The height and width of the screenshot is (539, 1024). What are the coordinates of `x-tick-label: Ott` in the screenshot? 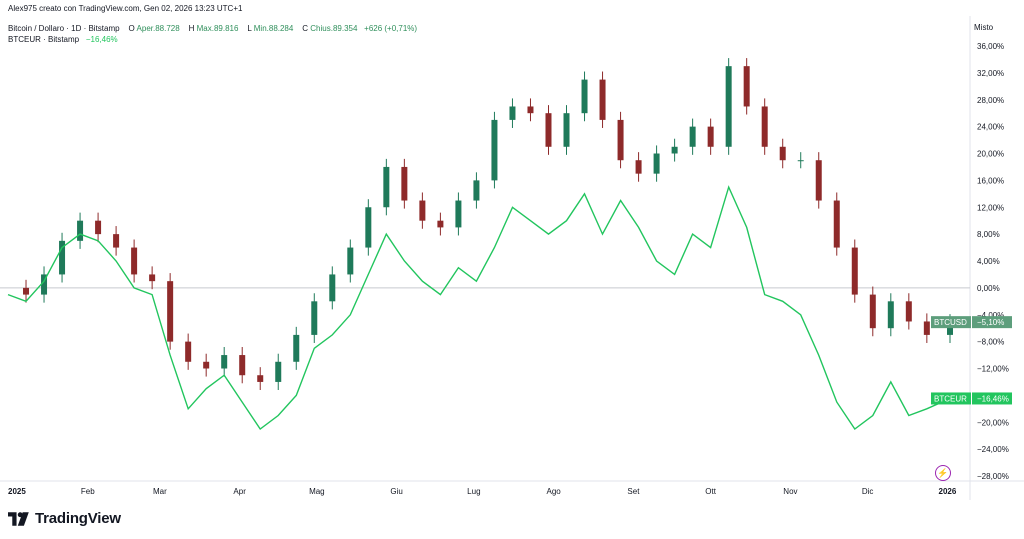 It's located at (710, 491).